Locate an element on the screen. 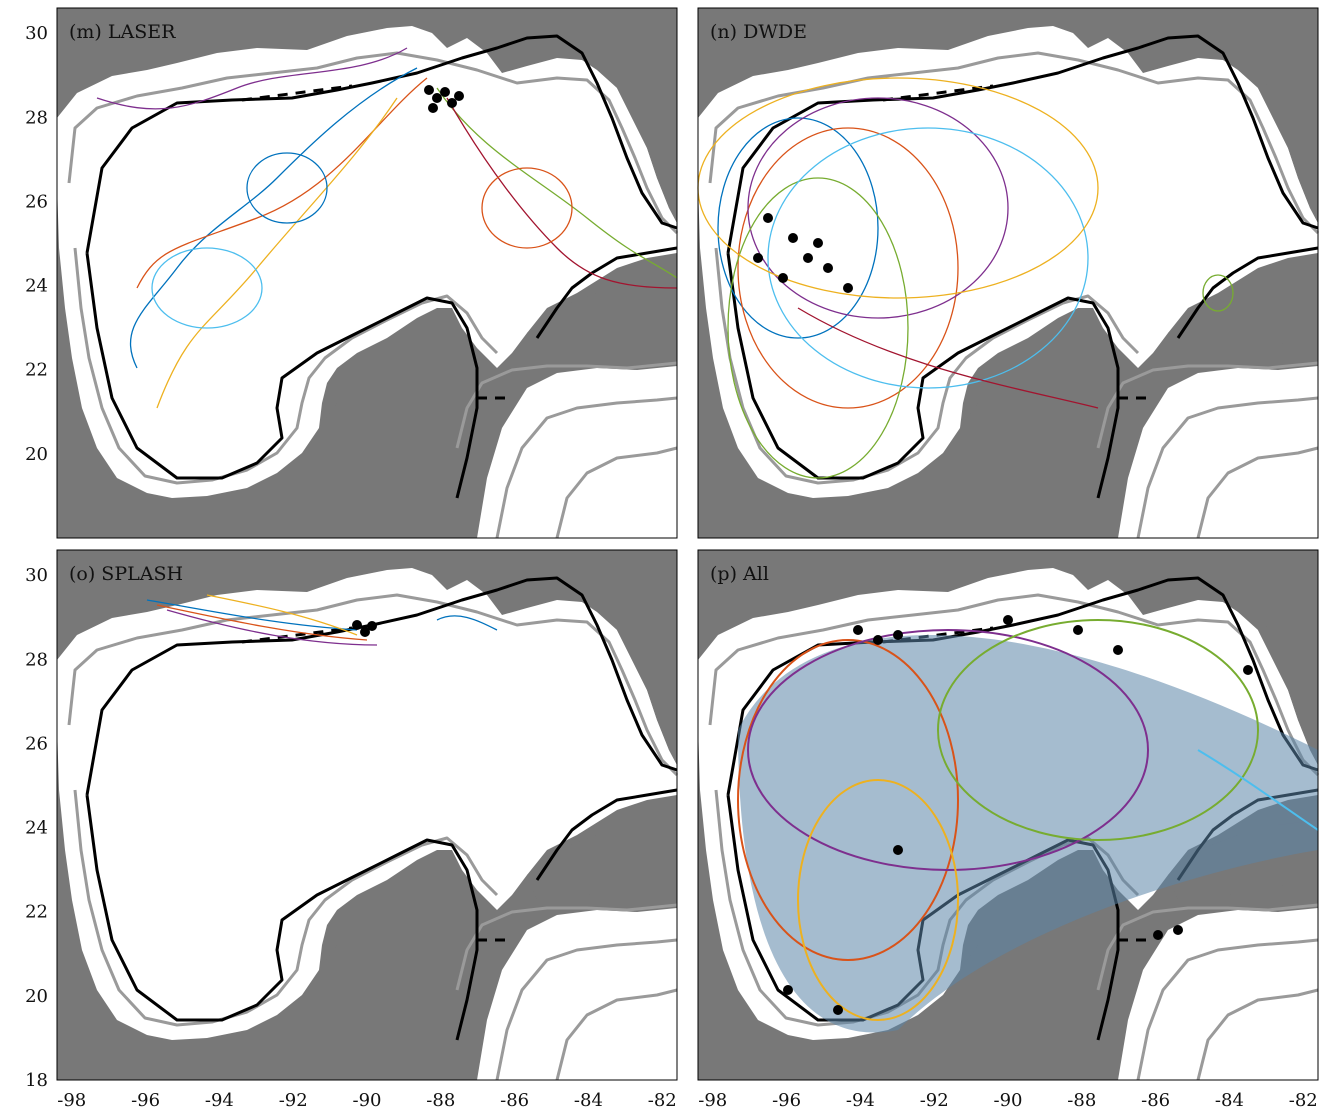 The height and width of the screenshot is (1117, 1333). panel-label-p: (p) All is located at coordinates (739, 574).